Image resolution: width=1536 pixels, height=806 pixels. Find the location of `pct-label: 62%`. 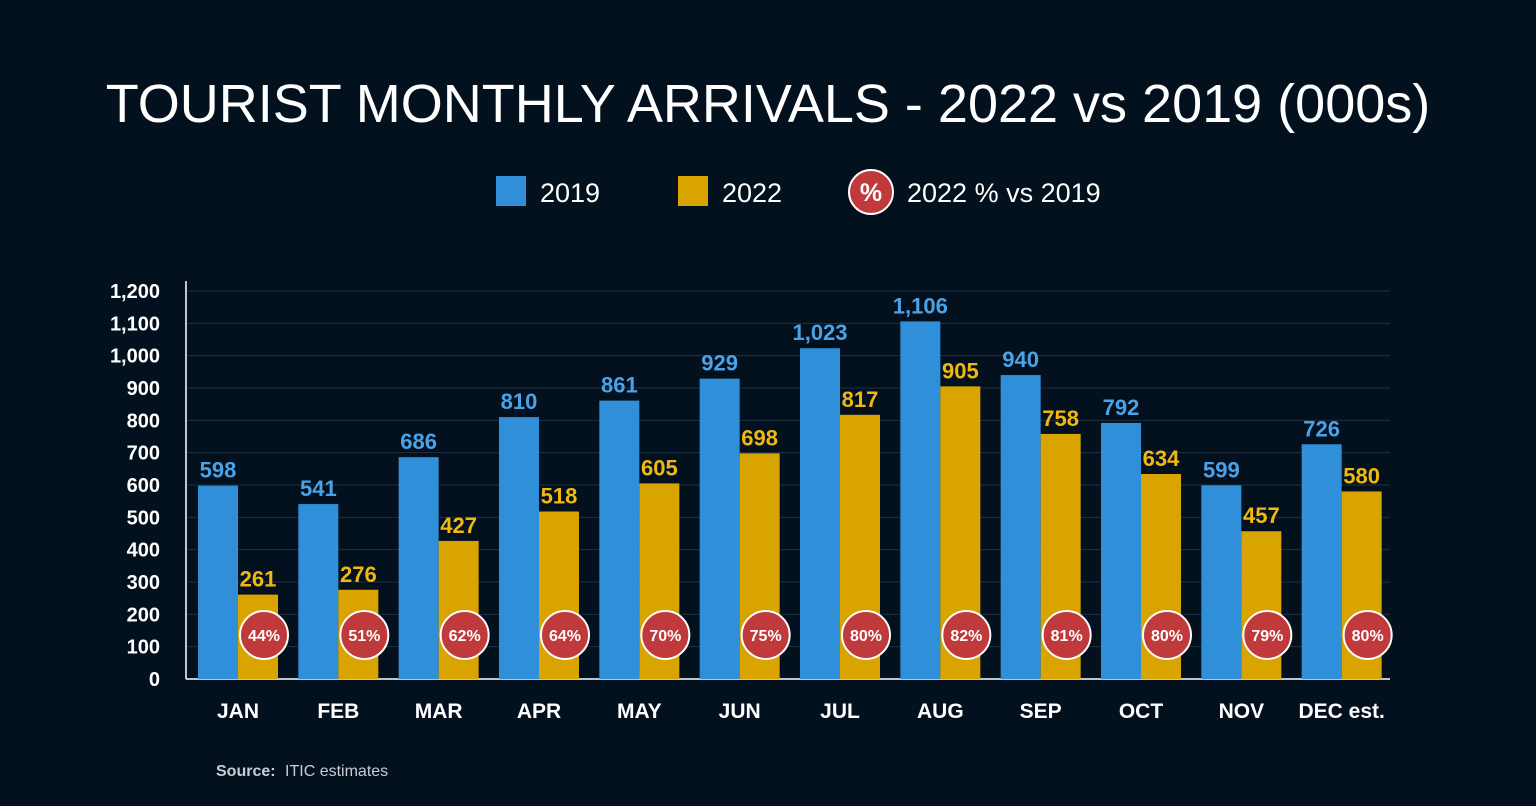

pct-label: 62% is located at coordinates (465, 636).